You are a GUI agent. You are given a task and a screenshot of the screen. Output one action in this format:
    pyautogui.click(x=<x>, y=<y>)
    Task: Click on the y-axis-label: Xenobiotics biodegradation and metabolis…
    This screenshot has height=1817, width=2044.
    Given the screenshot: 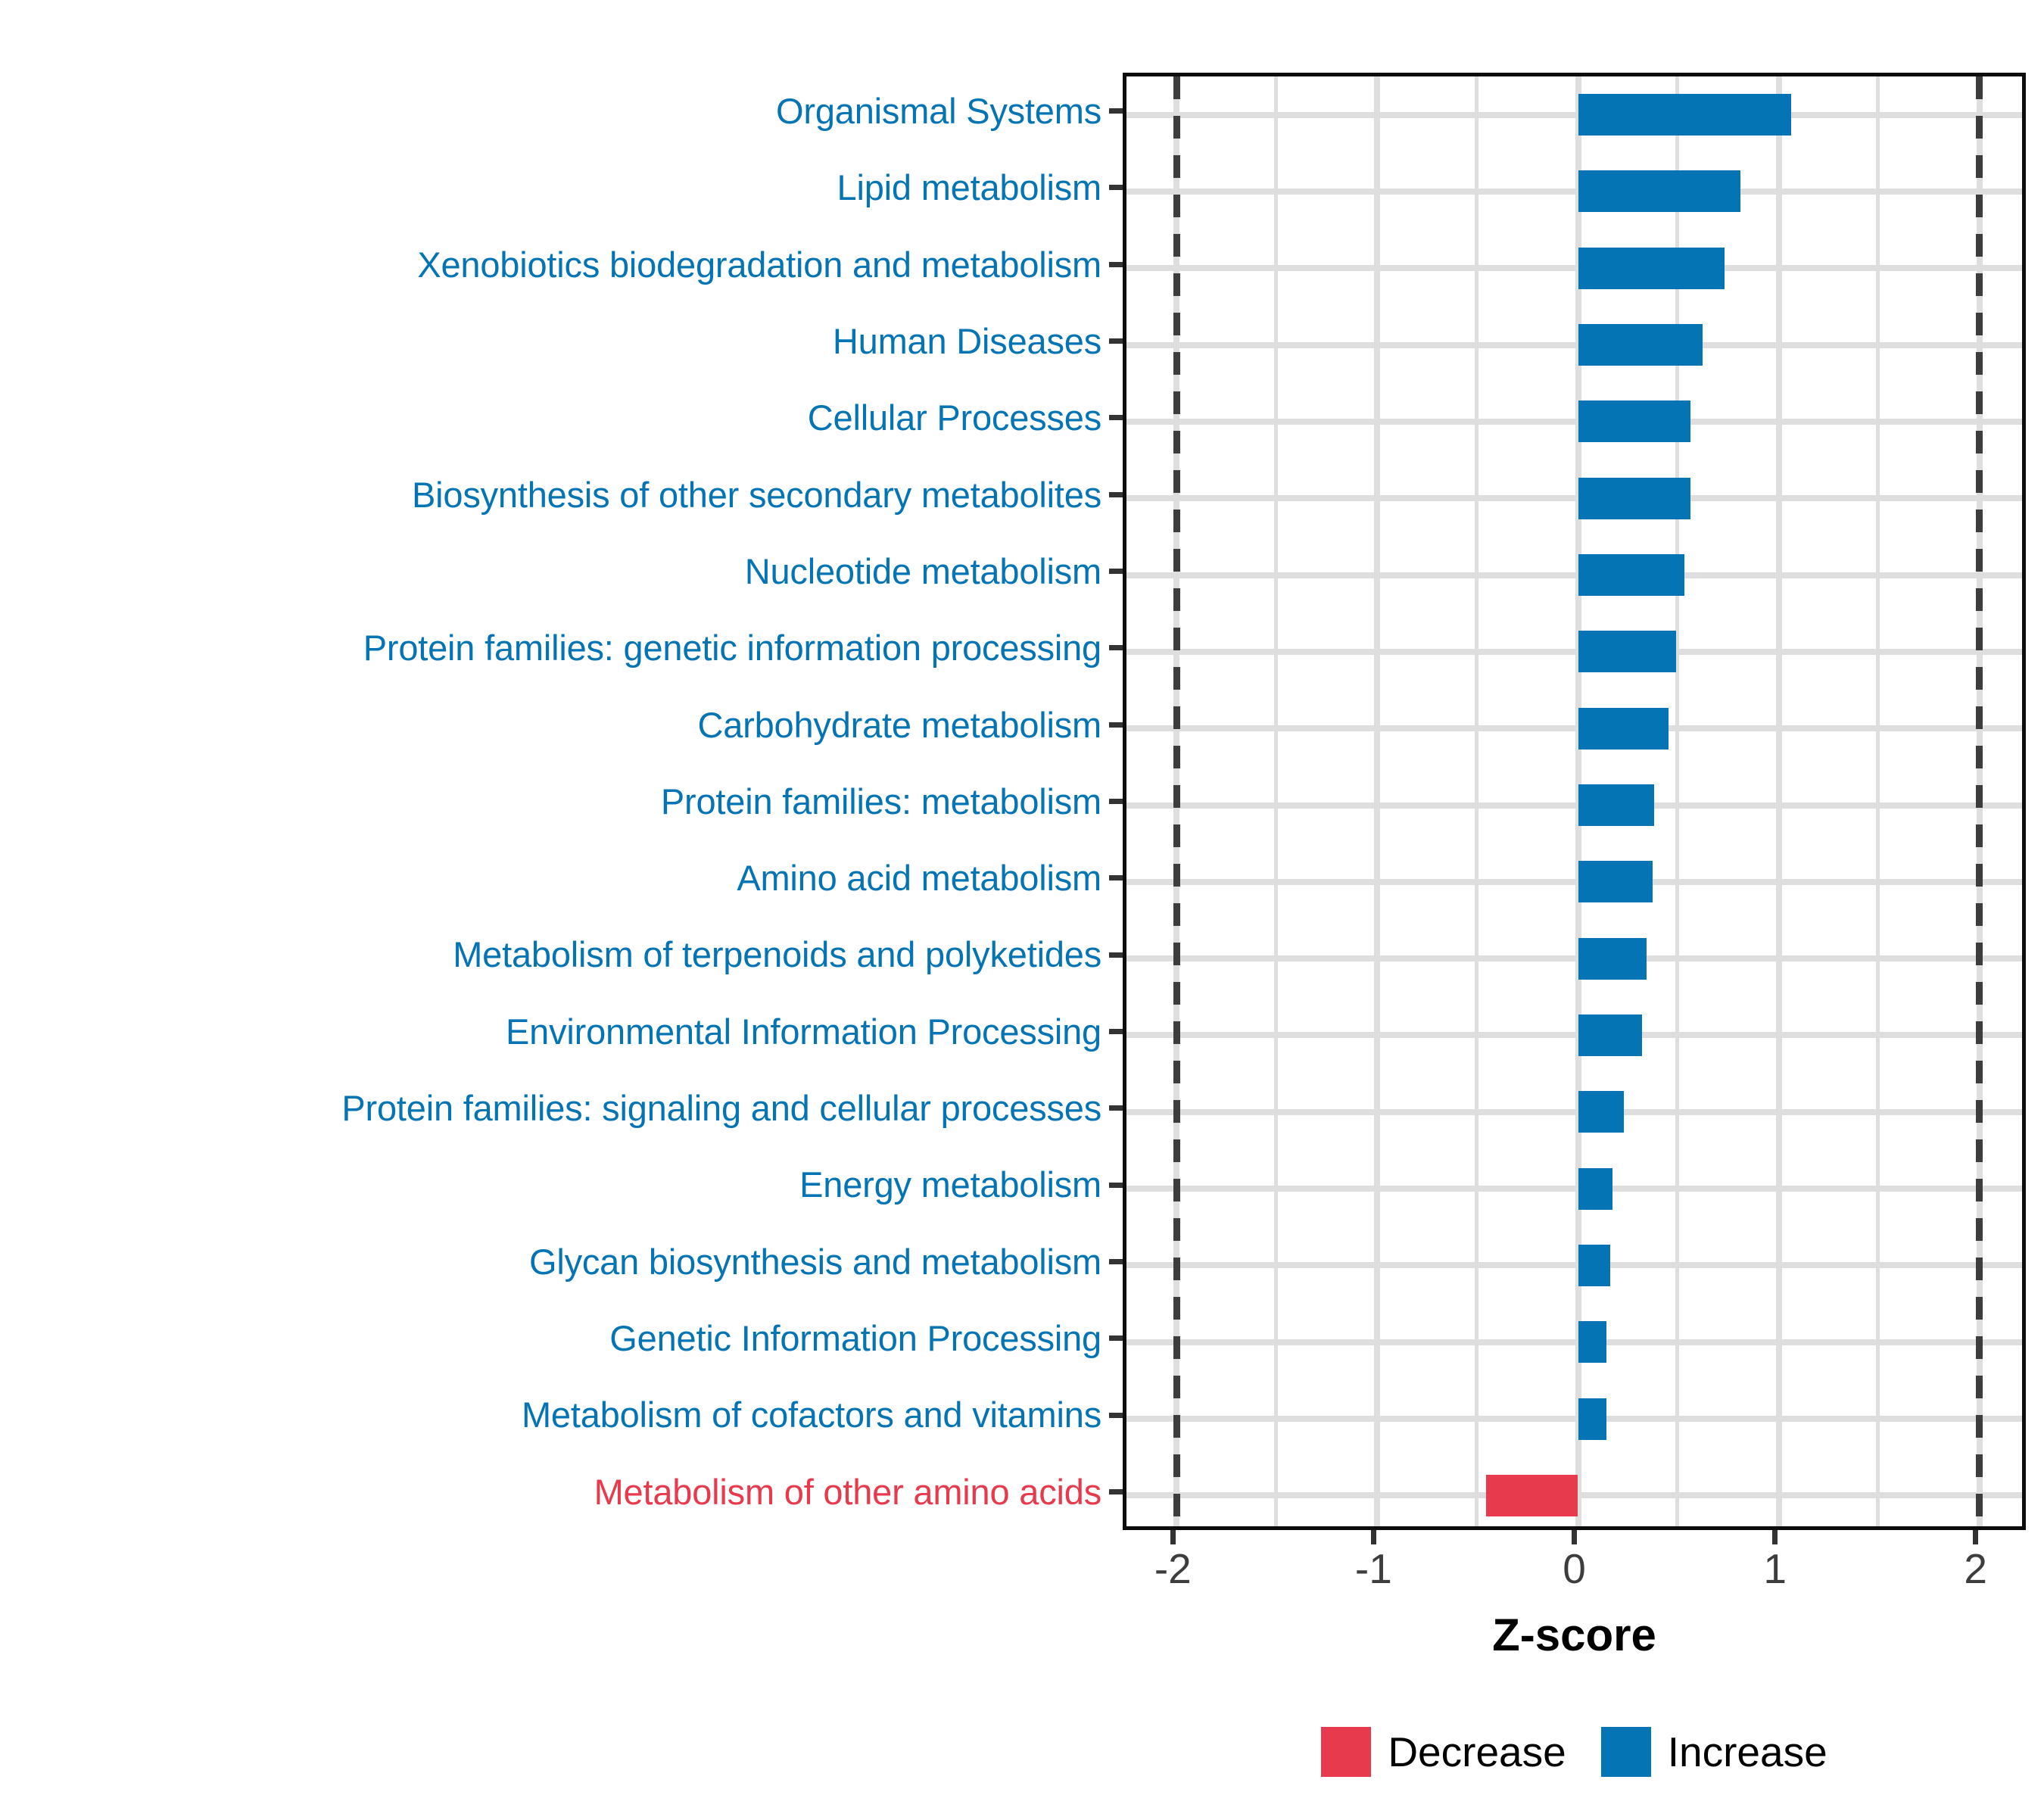 What is the action you would take?
    pyautogui.click(x=759, y=264)
    